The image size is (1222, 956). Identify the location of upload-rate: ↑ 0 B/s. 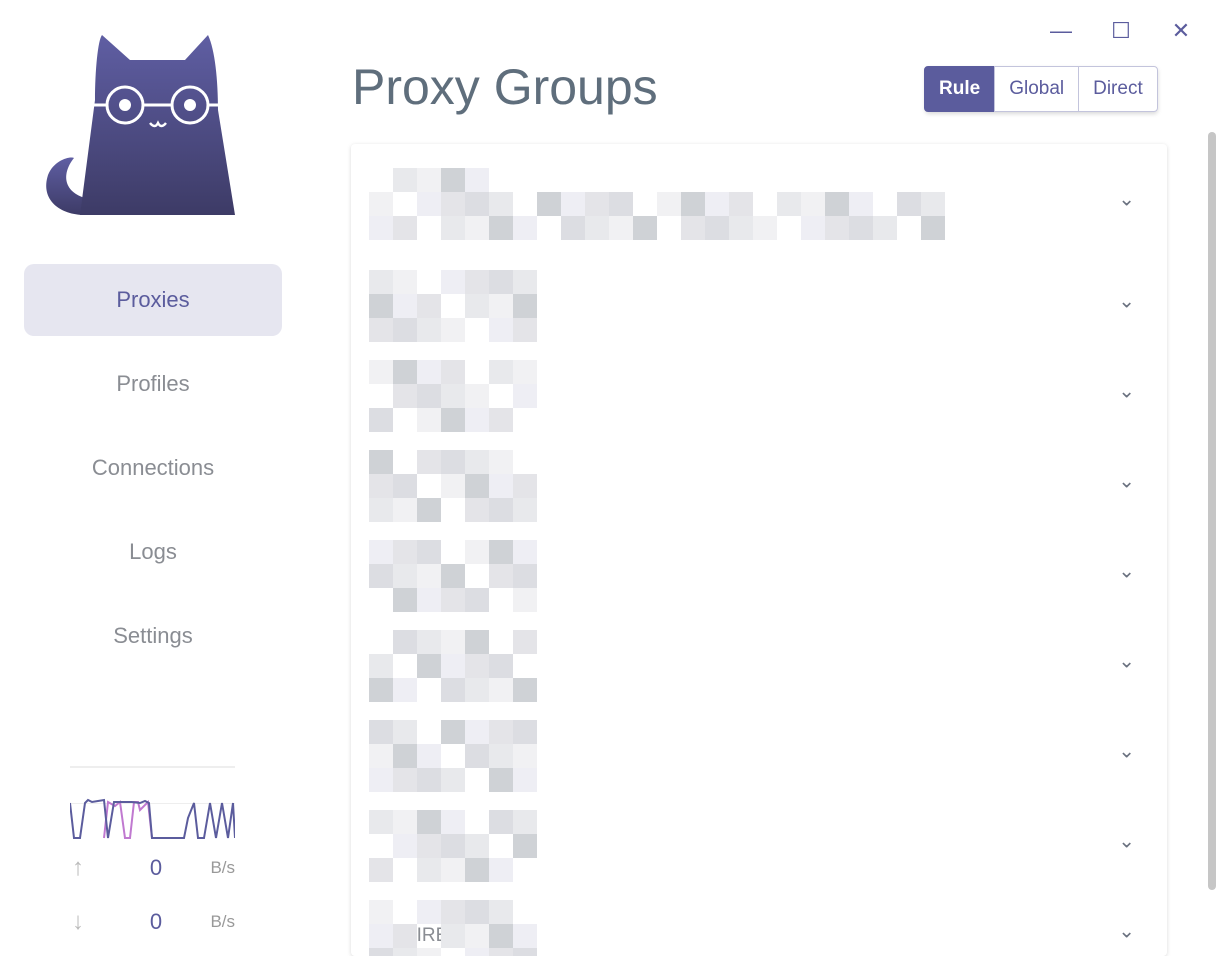
(152, 868).